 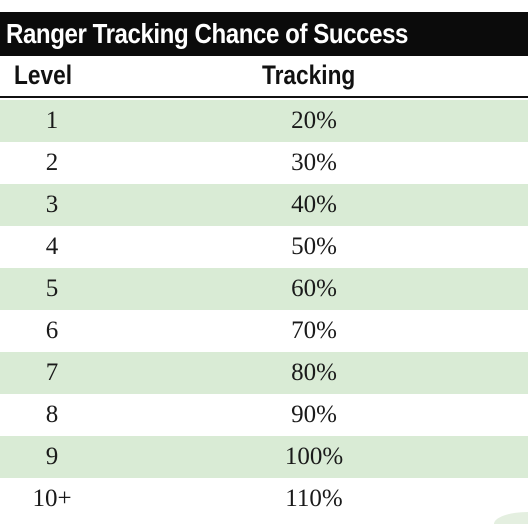 I want to click on tracking-cell: 80%, so click(x=314, y=372).